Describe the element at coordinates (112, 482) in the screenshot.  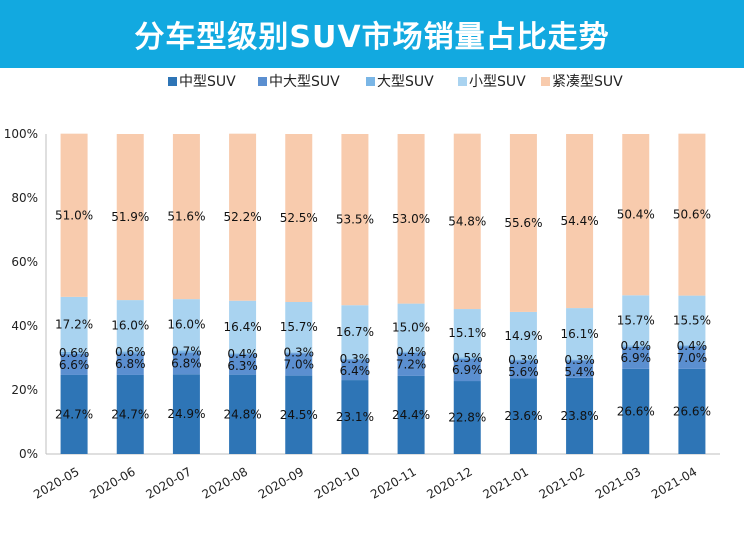
I see `x-tick-label: 2020-06` at that location.